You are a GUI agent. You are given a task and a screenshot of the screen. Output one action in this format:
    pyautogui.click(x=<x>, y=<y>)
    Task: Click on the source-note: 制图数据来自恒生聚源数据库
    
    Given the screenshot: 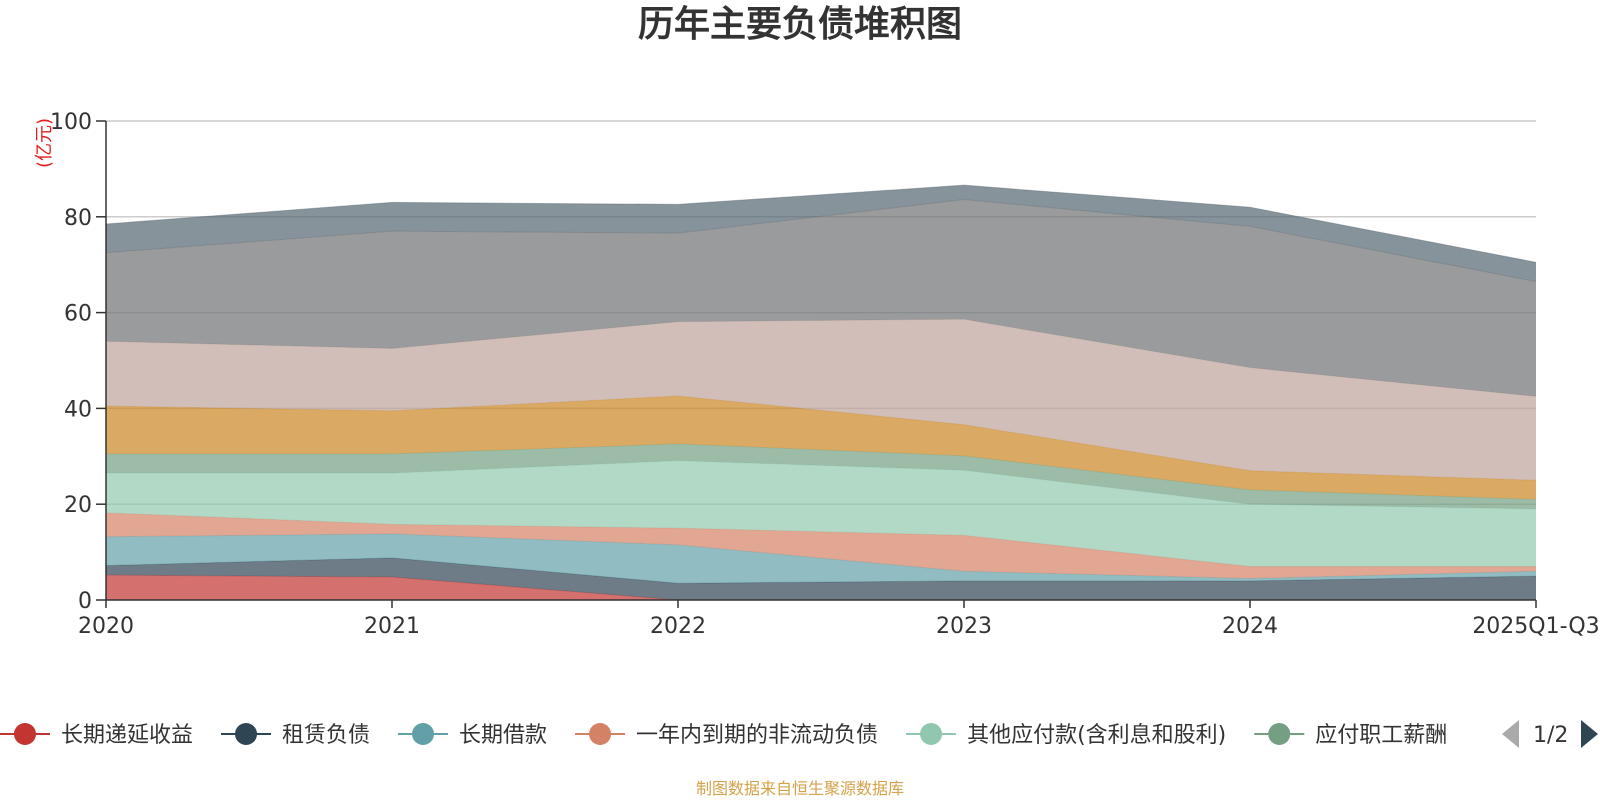 What is the action you would take?
    pyautogui.click(x=799, y=788)
    